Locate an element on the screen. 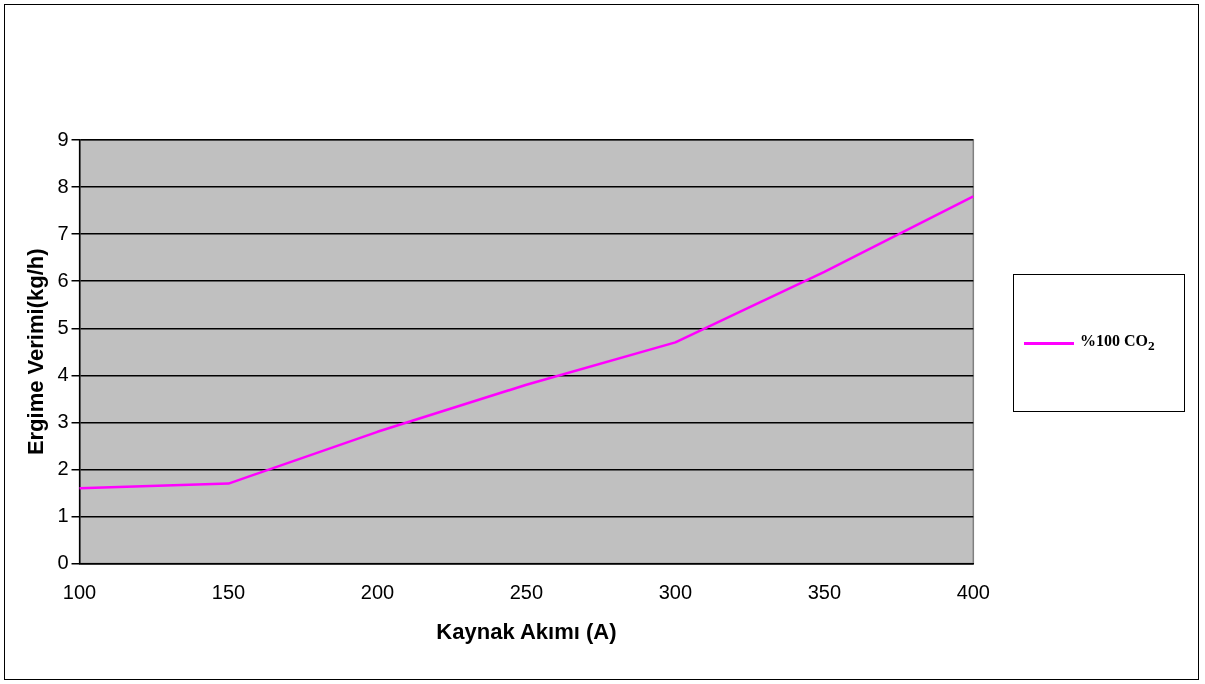 This screenshot has height=684, width=1205. x-tick-label: 150 is located at coordinates (228, 592).